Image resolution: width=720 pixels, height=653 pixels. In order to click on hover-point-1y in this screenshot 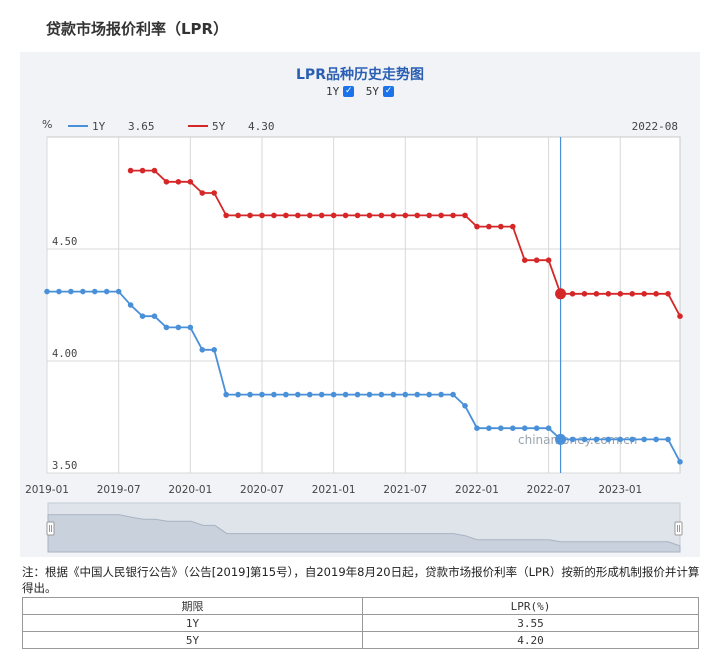, I will do `click(561, 439)`.